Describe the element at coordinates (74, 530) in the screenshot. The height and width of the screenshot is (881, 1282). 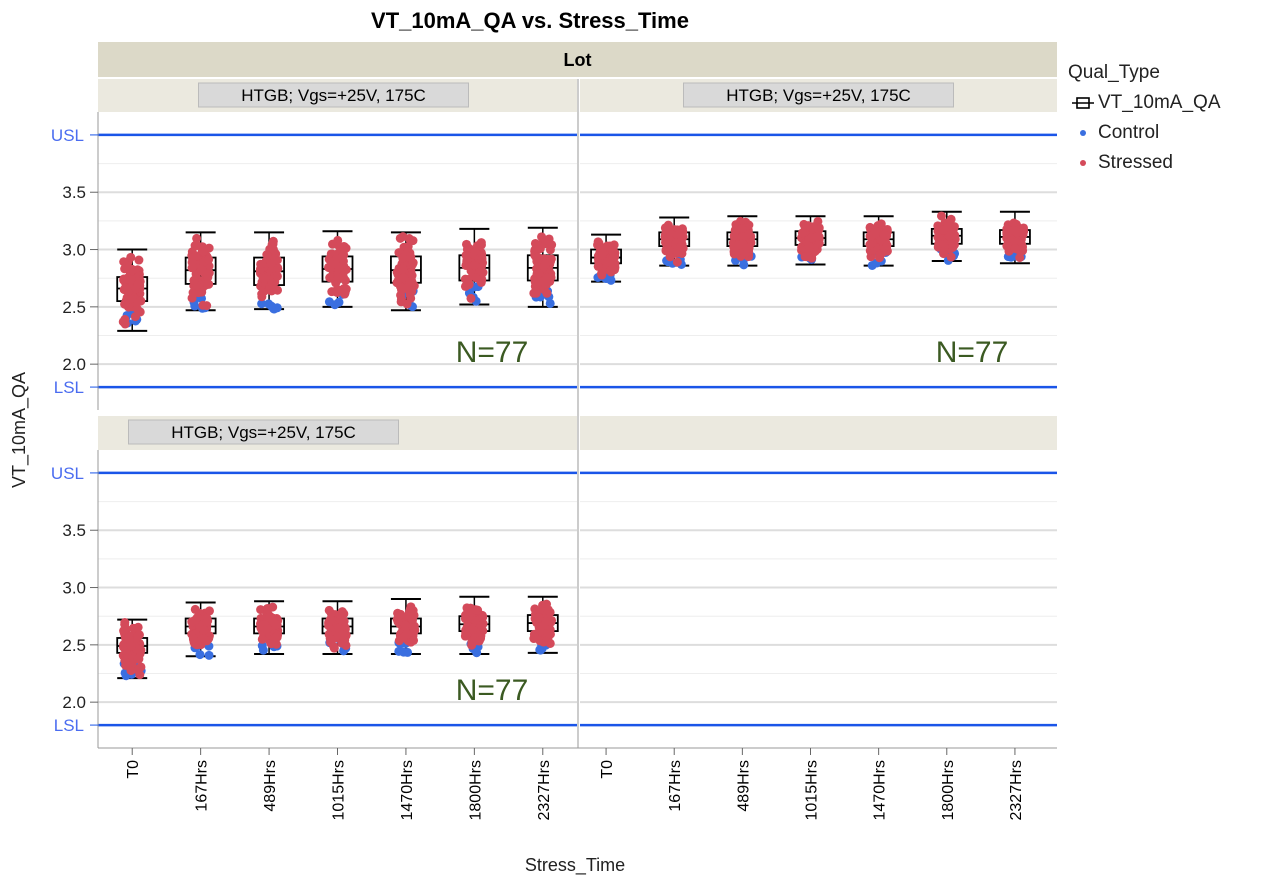
I see `y-tick-label: 3.5` at that location.